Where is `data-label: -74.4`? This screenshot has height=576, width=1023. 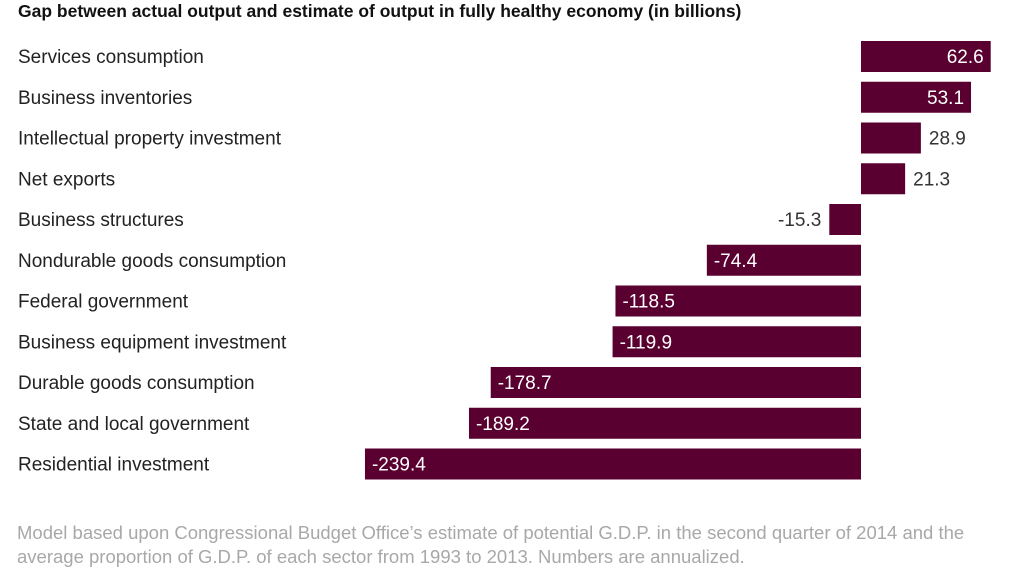
data-label: -74.4 is located at coordinates (736, 261).